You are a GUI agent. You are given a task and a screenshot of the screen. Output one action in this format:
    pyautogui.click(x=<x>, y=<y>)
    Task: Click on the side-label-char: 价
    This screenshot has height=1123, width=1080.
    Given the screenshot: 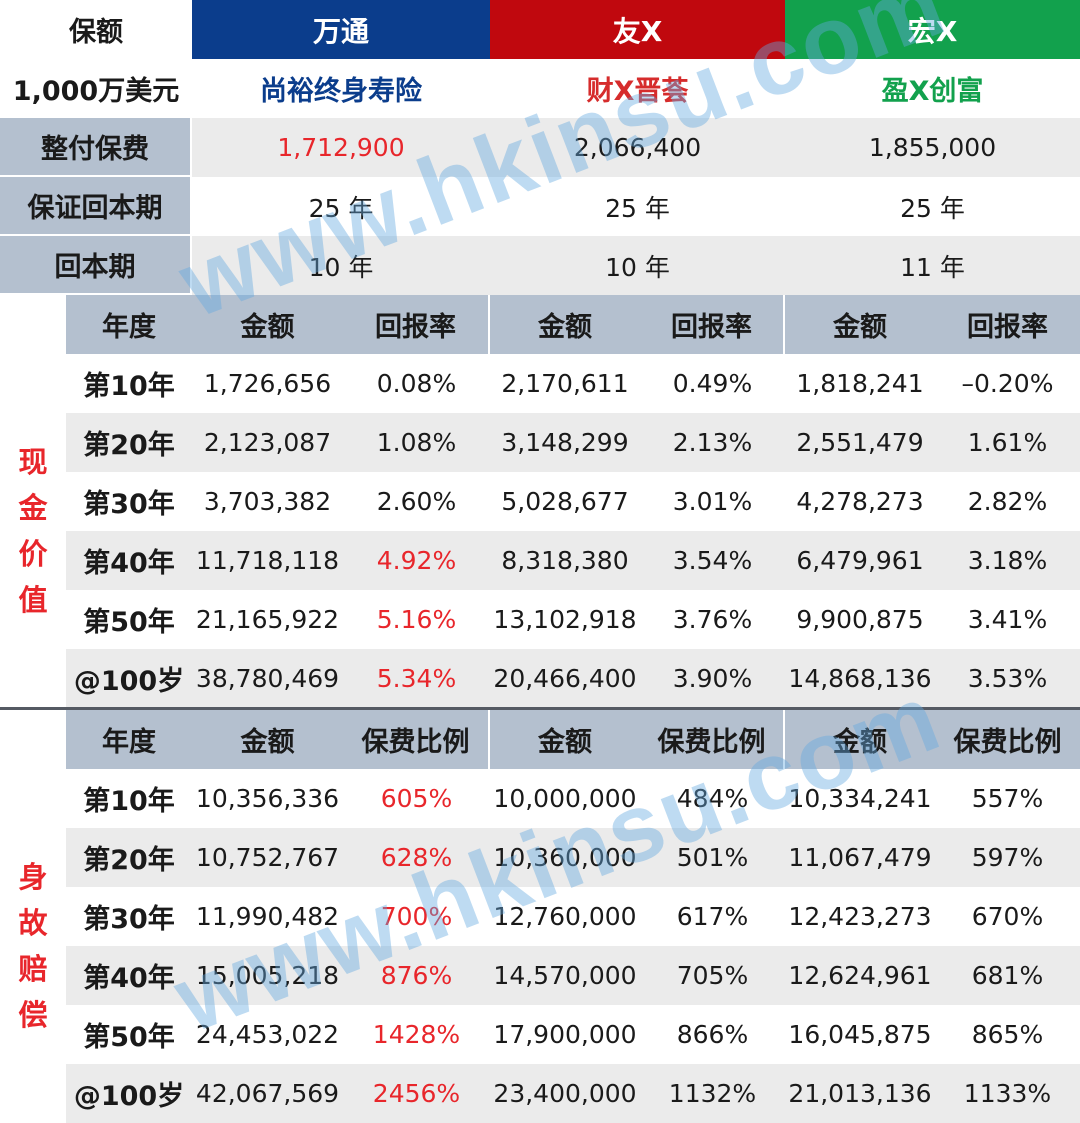 What is the action you would take?
    pyautogui.click(x=33, y=554)
    